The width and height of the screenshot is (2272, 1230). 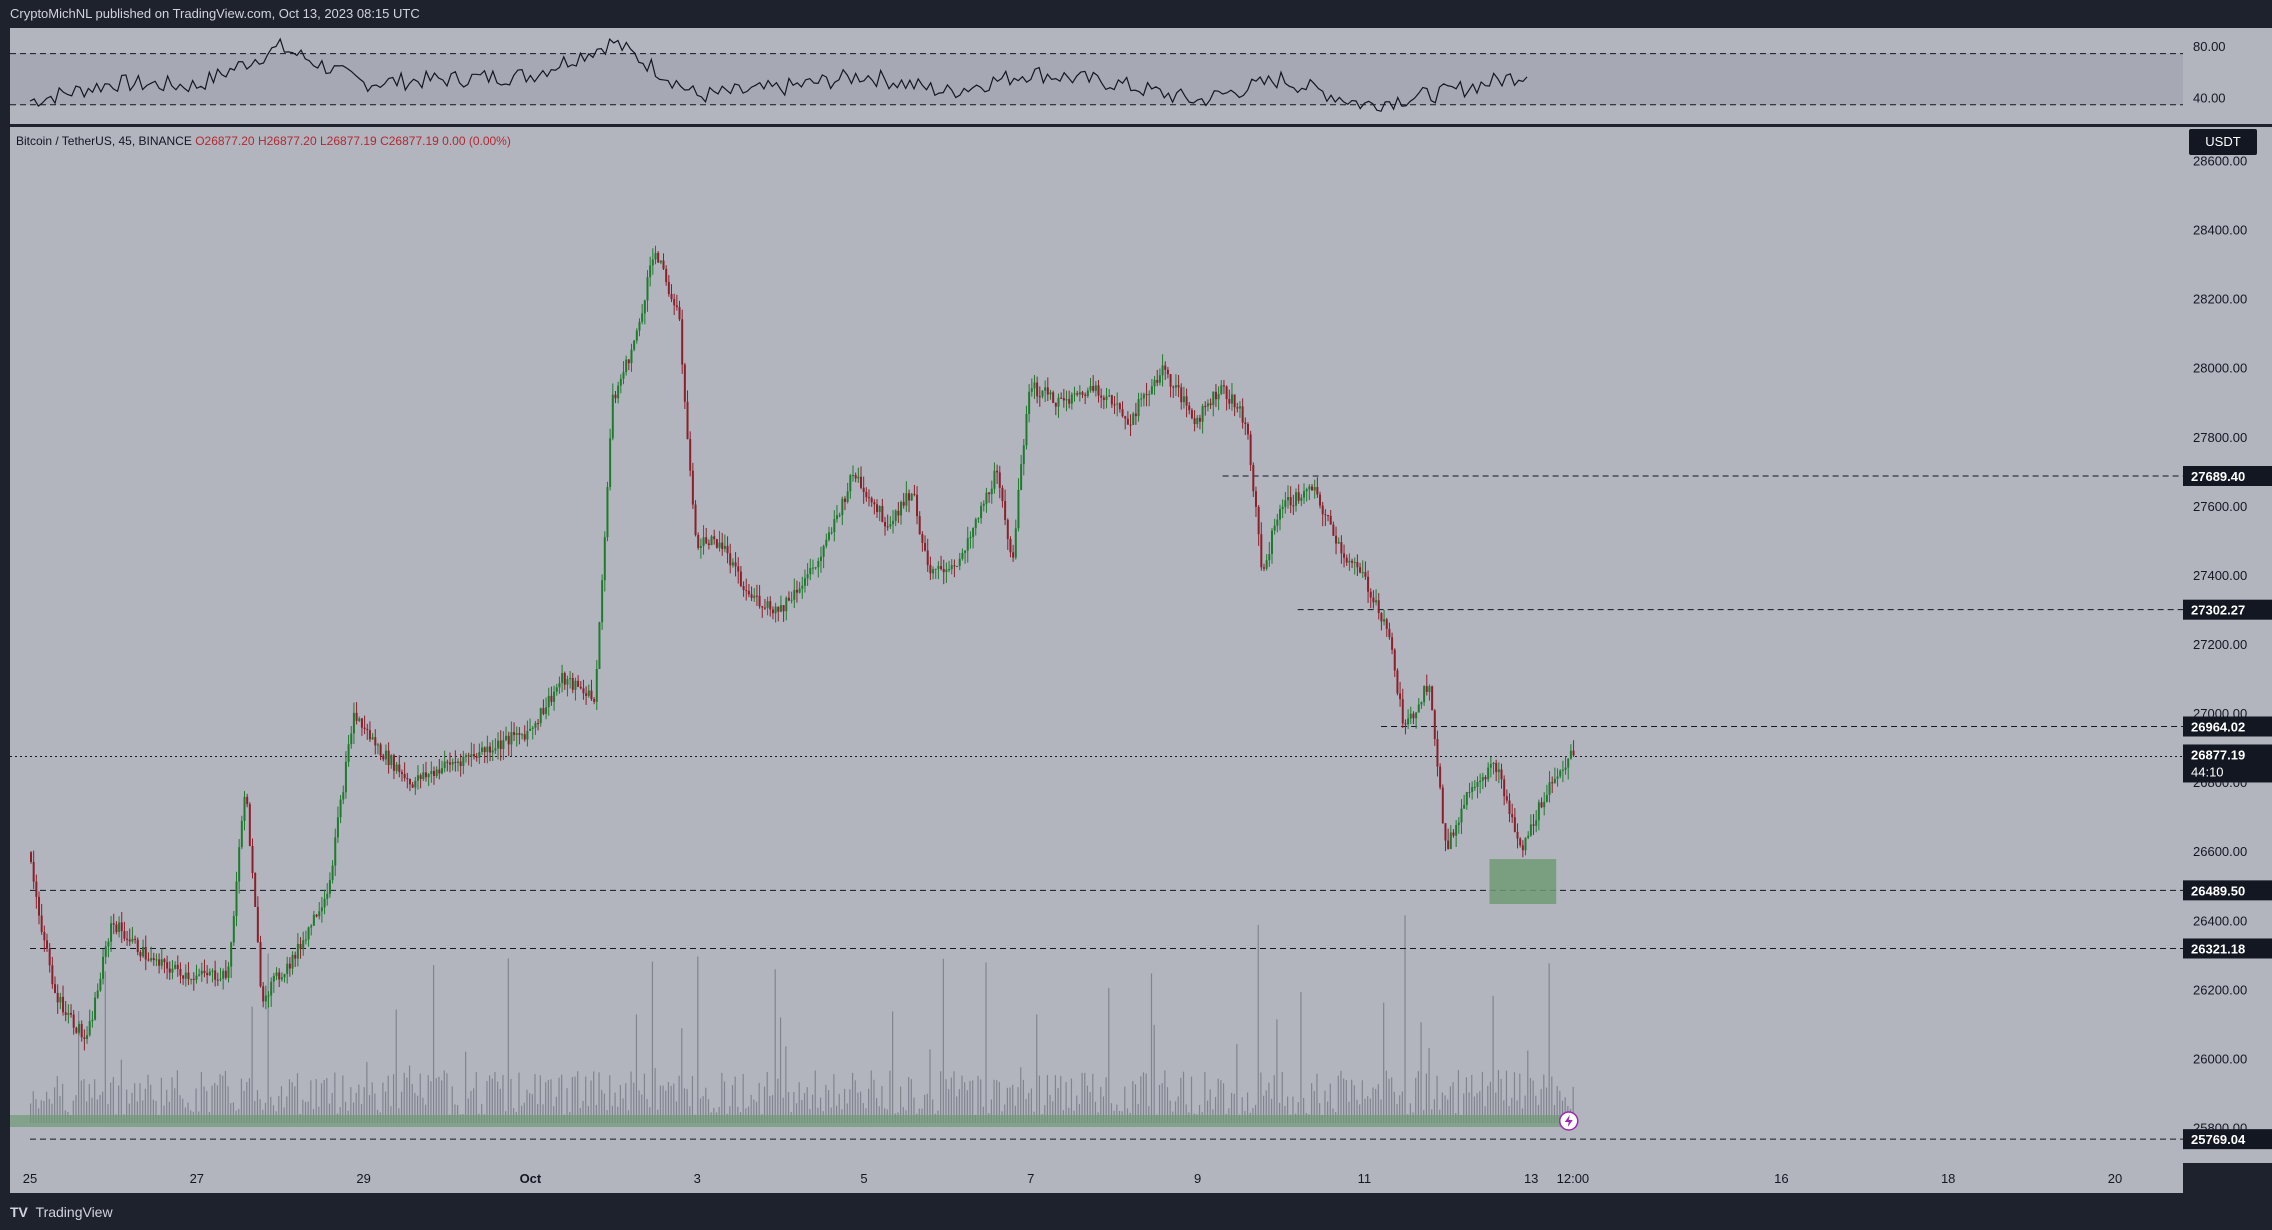 I want to click on rsi-pane, so click(x=1096, y=76).